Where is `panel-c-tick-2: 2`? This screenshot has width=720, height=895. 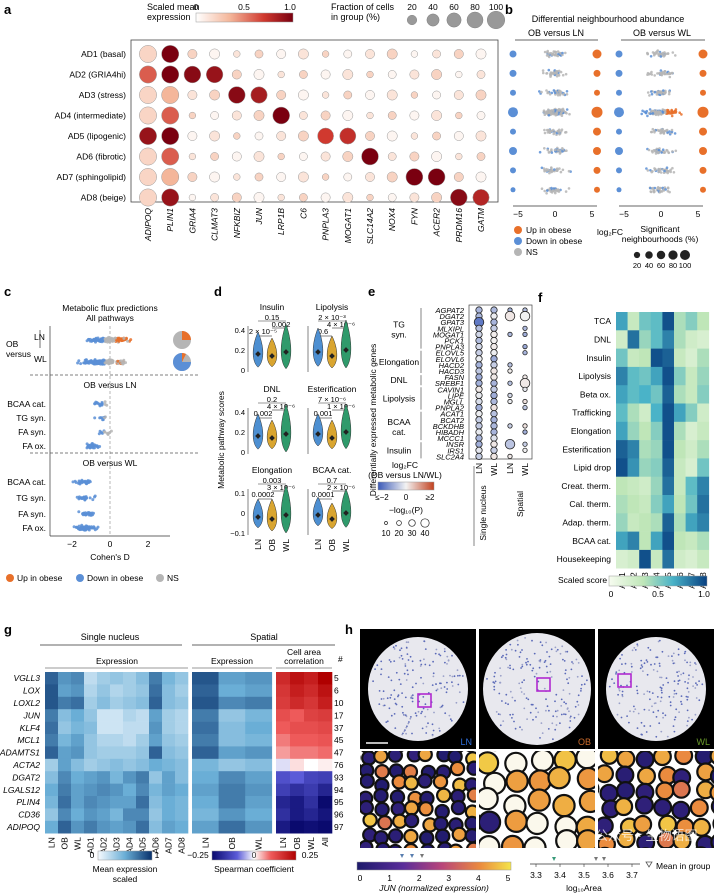 panel-c-tick-2: 2 is located at coordinates (148, 544).